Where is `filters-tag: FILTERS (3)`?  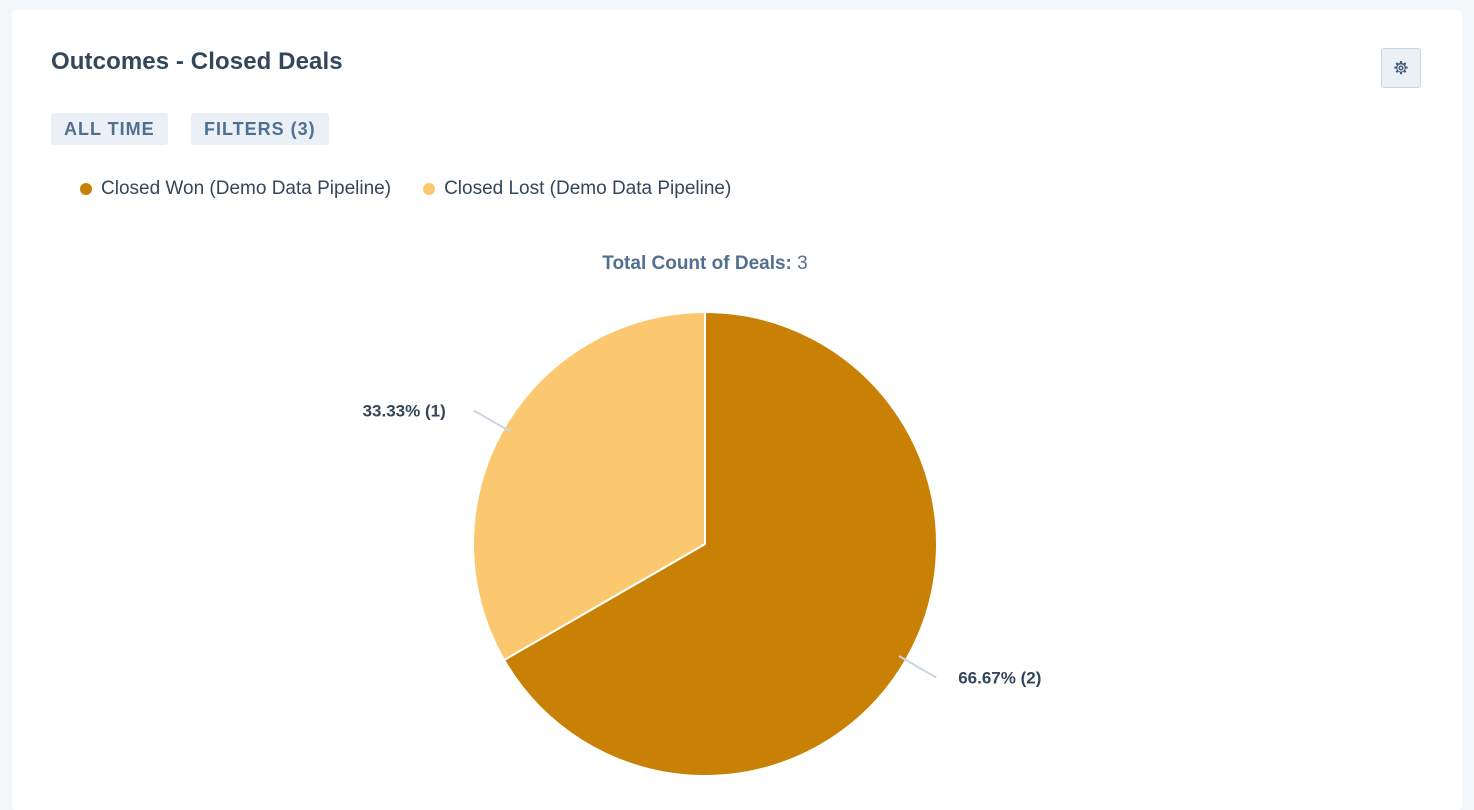
filters-tag: FILTERS (3) is located at coordinates (260, 129).